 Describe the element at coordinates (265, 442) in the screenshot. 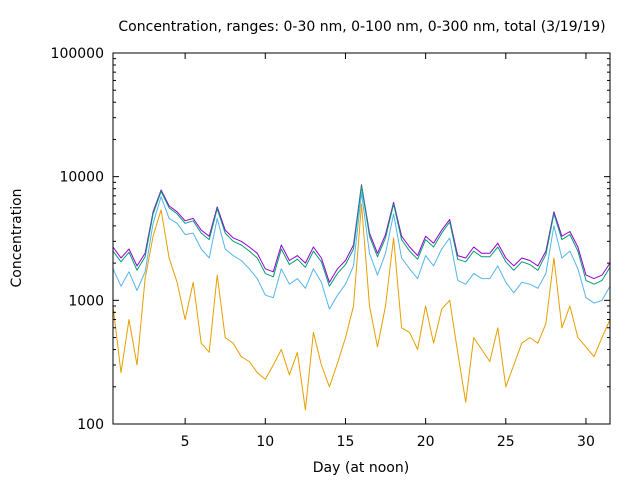

I see `x-tick-label: 10` at that location.